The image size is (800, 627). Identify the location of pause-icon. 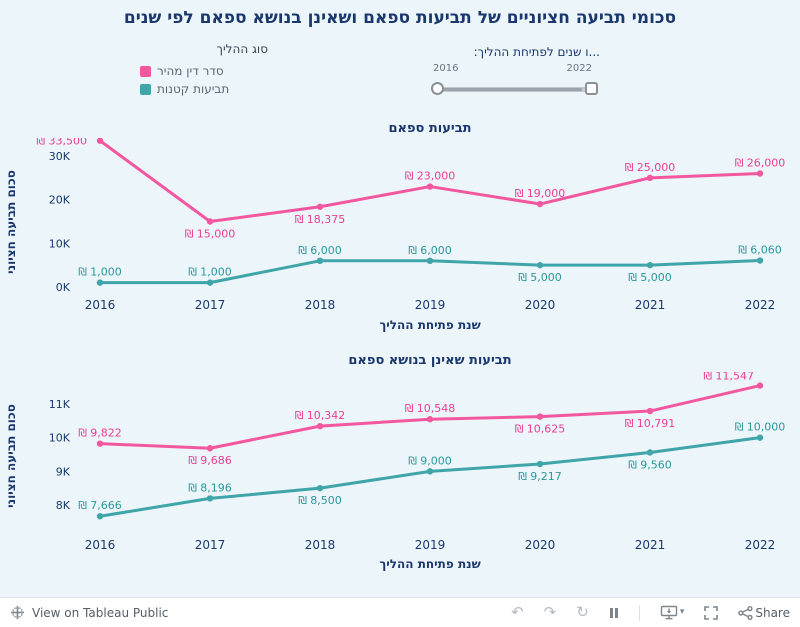
(614, 613).